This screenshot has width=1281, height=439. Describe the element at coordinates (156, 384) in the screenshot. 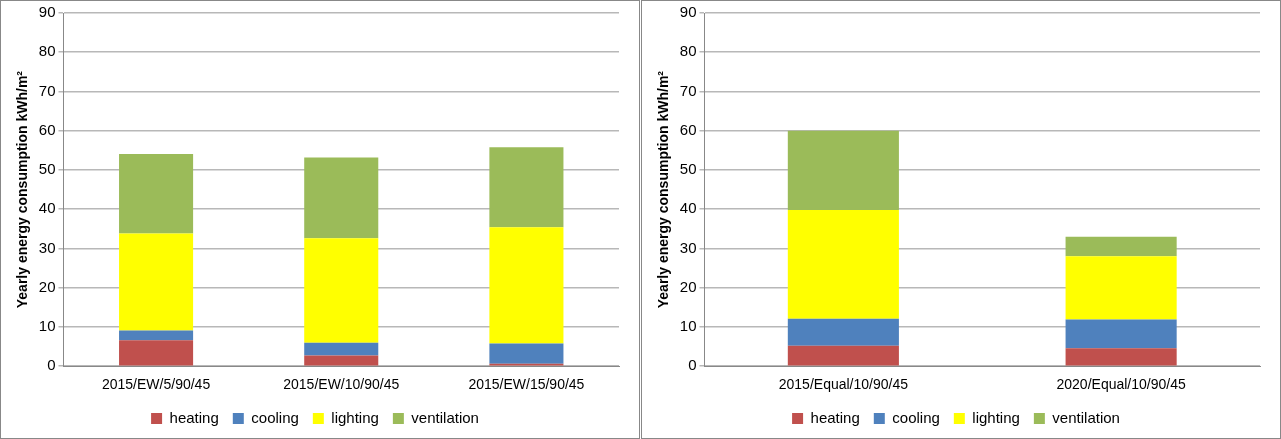

I see `x-tick-label: 2015/EW/5/90/45` at that location.